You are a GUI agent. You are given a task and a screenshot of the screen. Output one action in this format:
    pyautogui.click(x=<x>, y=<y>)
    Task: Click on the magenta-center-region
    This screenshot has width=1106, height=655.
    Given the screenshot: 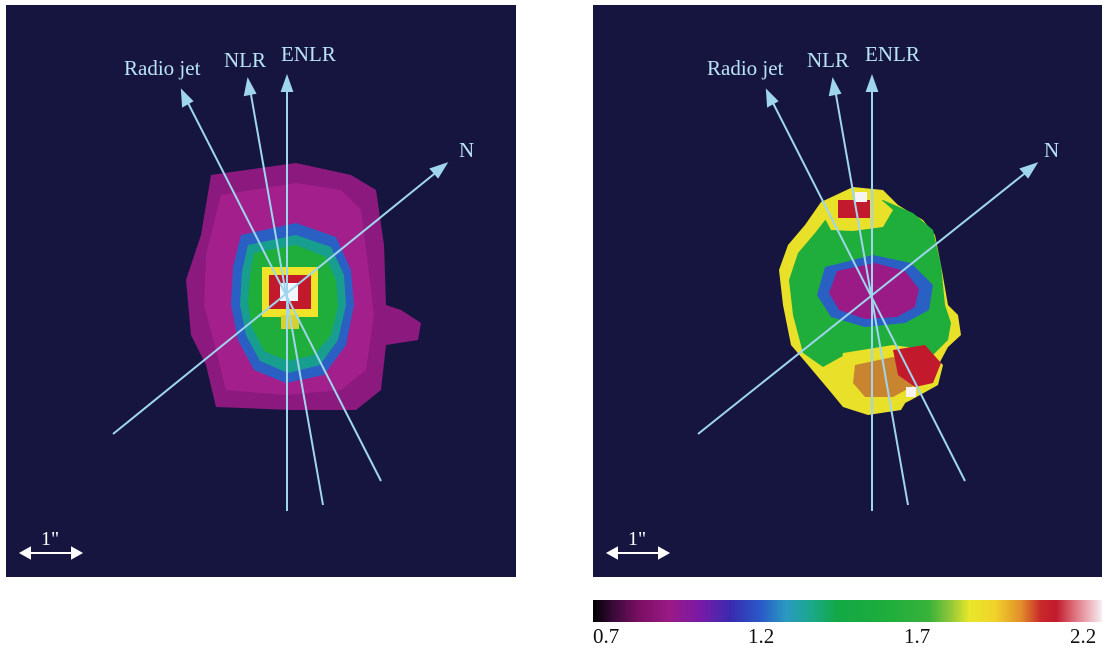 What is the action you would take?
    pyautogui.click(x=874, y=291)
    